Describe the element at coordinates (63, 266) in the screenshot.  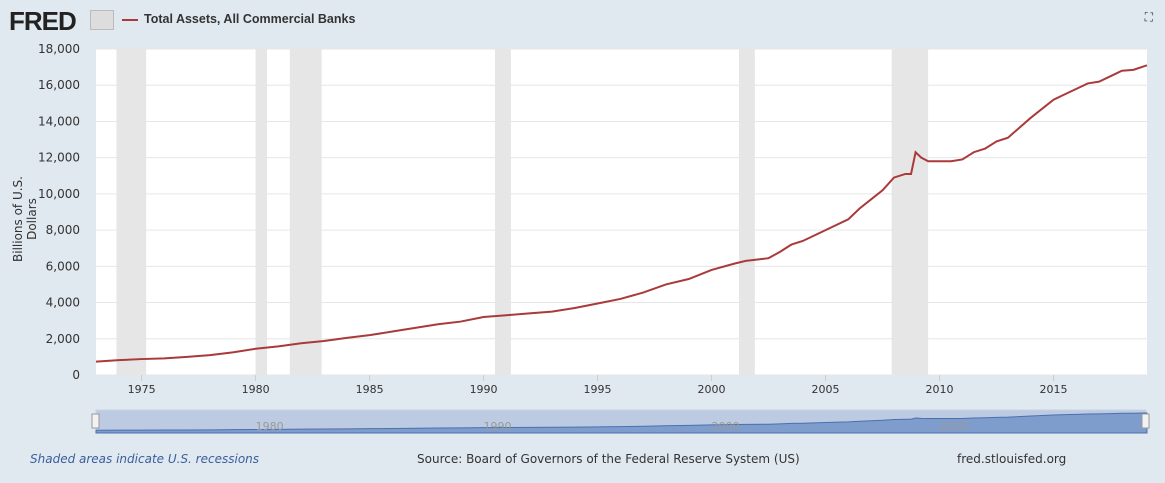
I see `y-tick-label: 6,000` at that location.